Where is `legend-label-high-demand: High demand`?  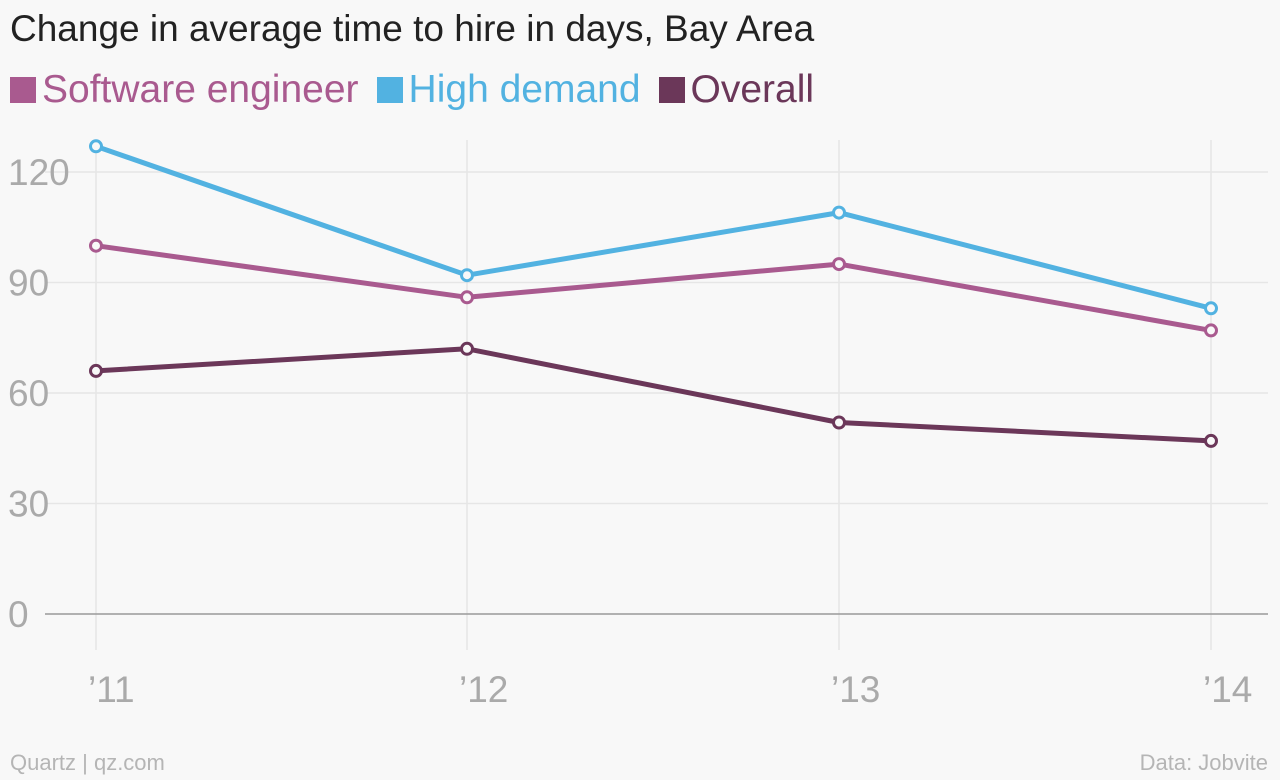 legend-label-high-demand: High demand is located at coordinates (524, 89).